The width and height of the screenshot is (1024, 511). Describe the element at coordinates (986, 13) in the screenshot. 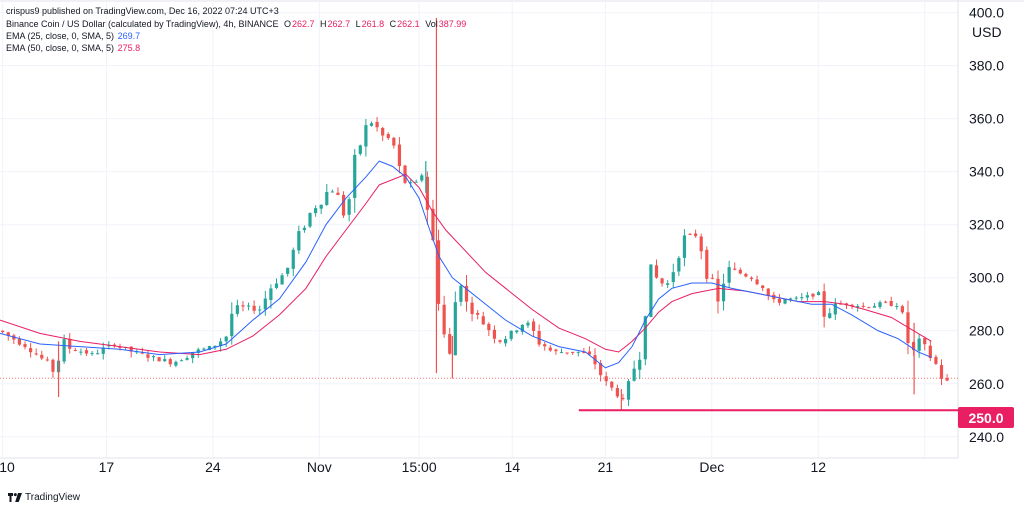

I see `price-tick-label: 400.0` at that location.